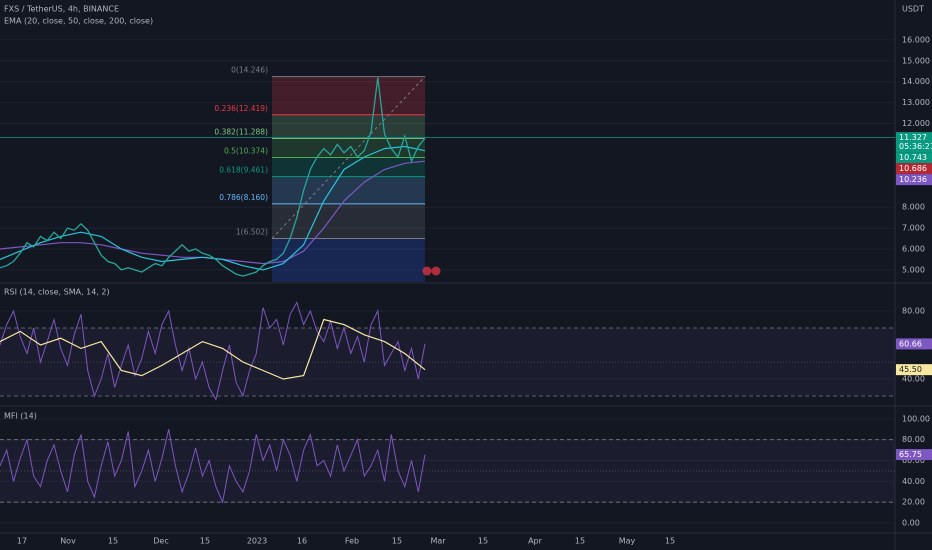 Image resolution: width=932 pixels, height=550 pixels. I want to click on fib-label: 0(14.246), so click(249, 70).